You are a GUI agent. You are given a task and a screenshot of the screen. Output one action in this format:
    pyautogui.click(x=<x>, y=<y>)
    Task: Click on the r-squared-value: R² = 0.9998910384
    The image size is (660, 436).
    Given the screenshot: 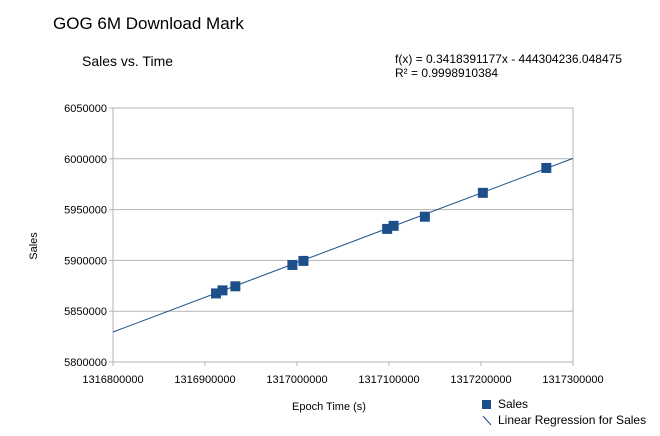 What is the action you would take?
    pyautogui.click(x=447, y=73)
    